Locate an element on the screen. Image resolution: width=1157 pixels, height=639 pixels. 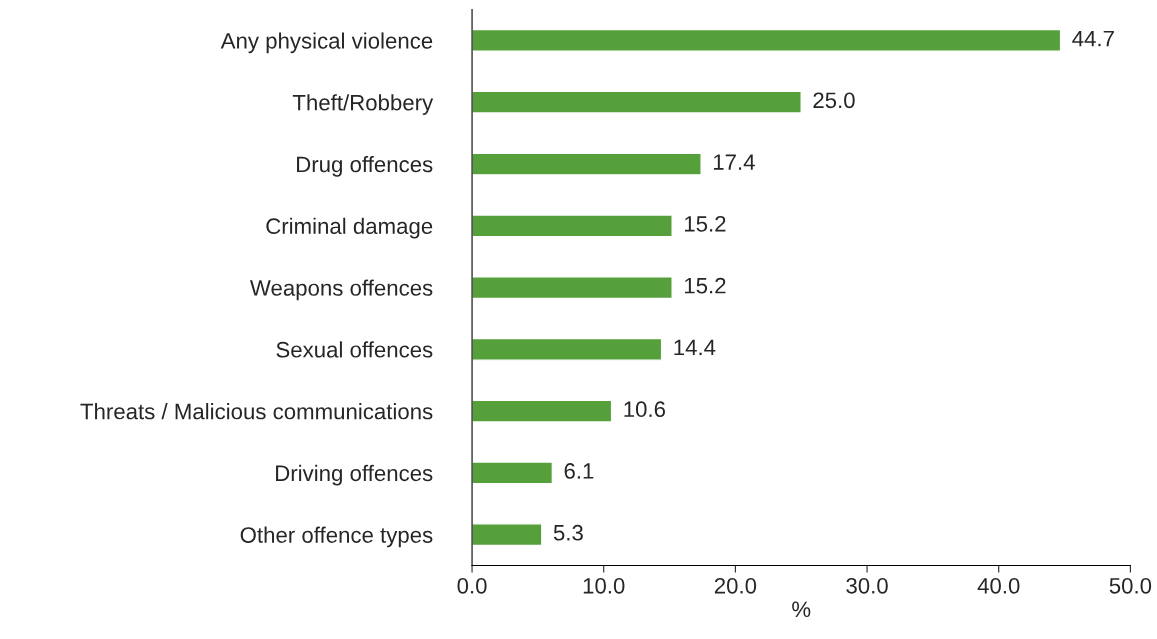
data-label: 5.3 is located at coordinates (568, 532).